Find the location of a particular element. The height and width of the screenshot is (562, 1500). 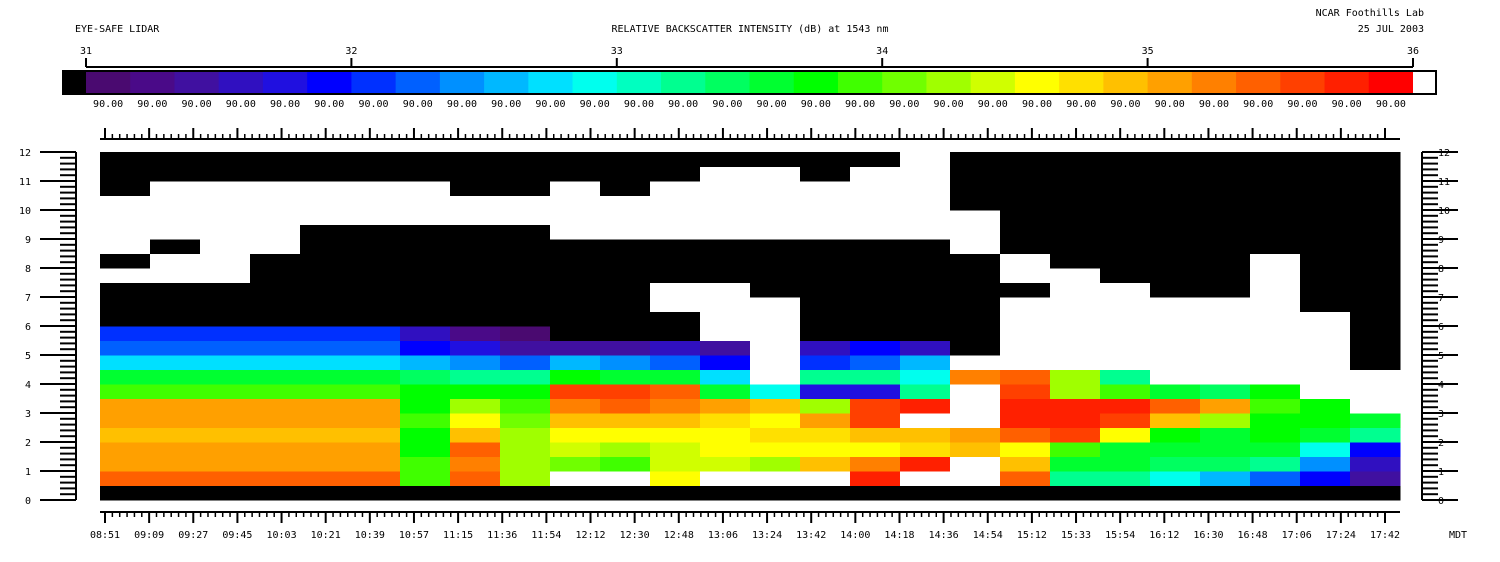

x-tick-label: 09:27 is located at coordinates (193, 535).